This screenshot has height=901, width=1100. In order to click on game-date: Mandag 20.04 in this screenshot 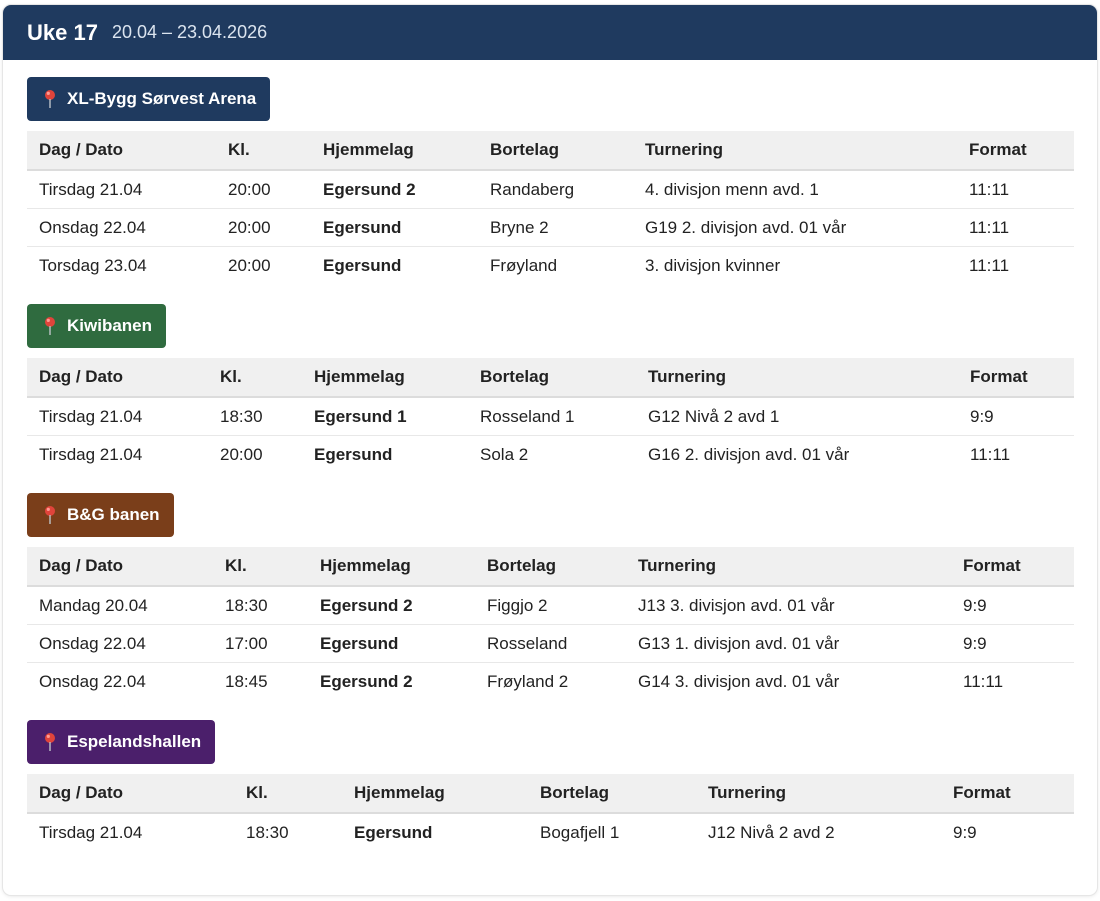, I will do `click(120, 605)`.